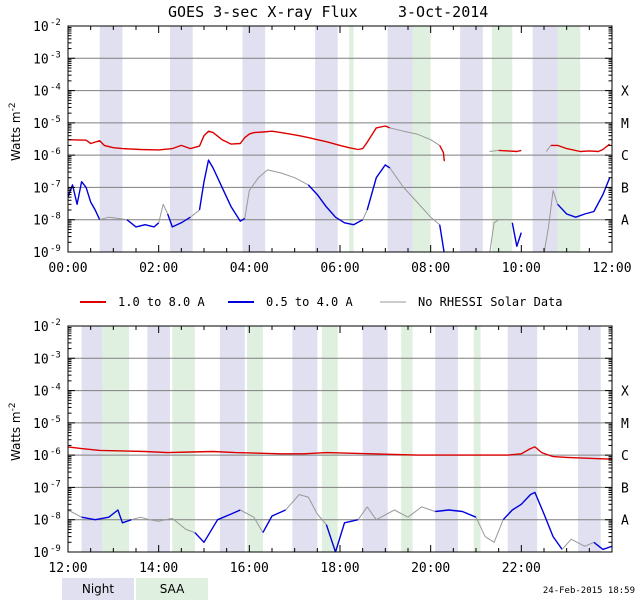 The image size is (640, 600). I want to click on timestamp: 24-Feb-2015 18:59, so click(589, 591).